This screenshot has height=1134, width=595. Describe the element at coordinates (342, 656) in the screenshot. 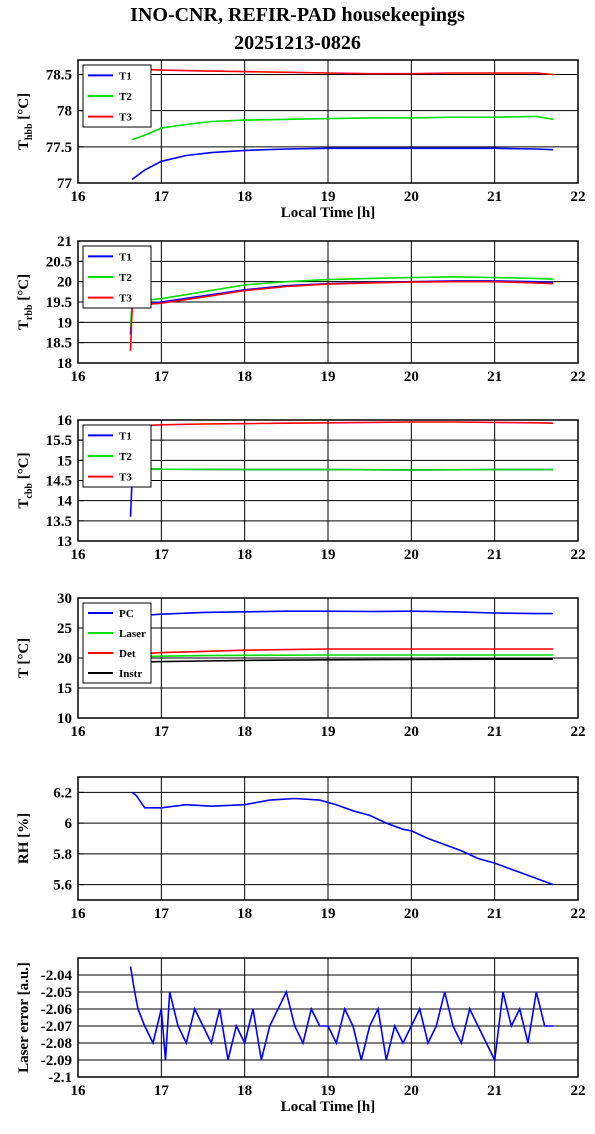

I see `series-line-laser` at that location.